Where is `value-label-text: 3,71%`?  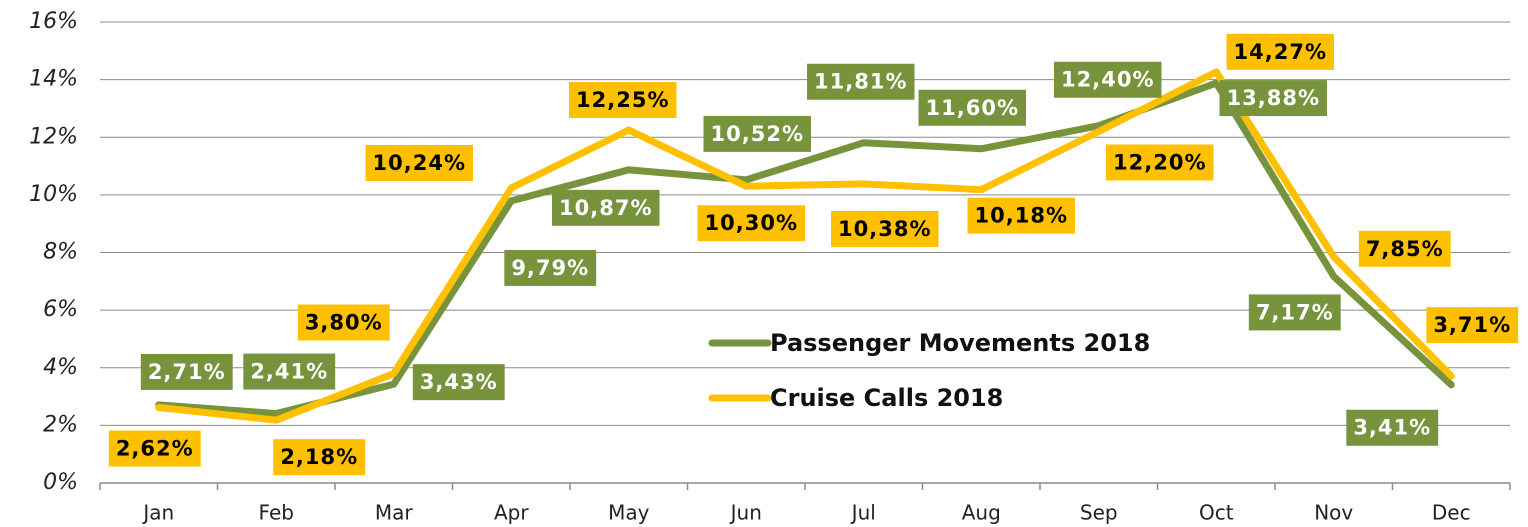
value-label-text: 3,71% is located at coordinates (1472, 325).